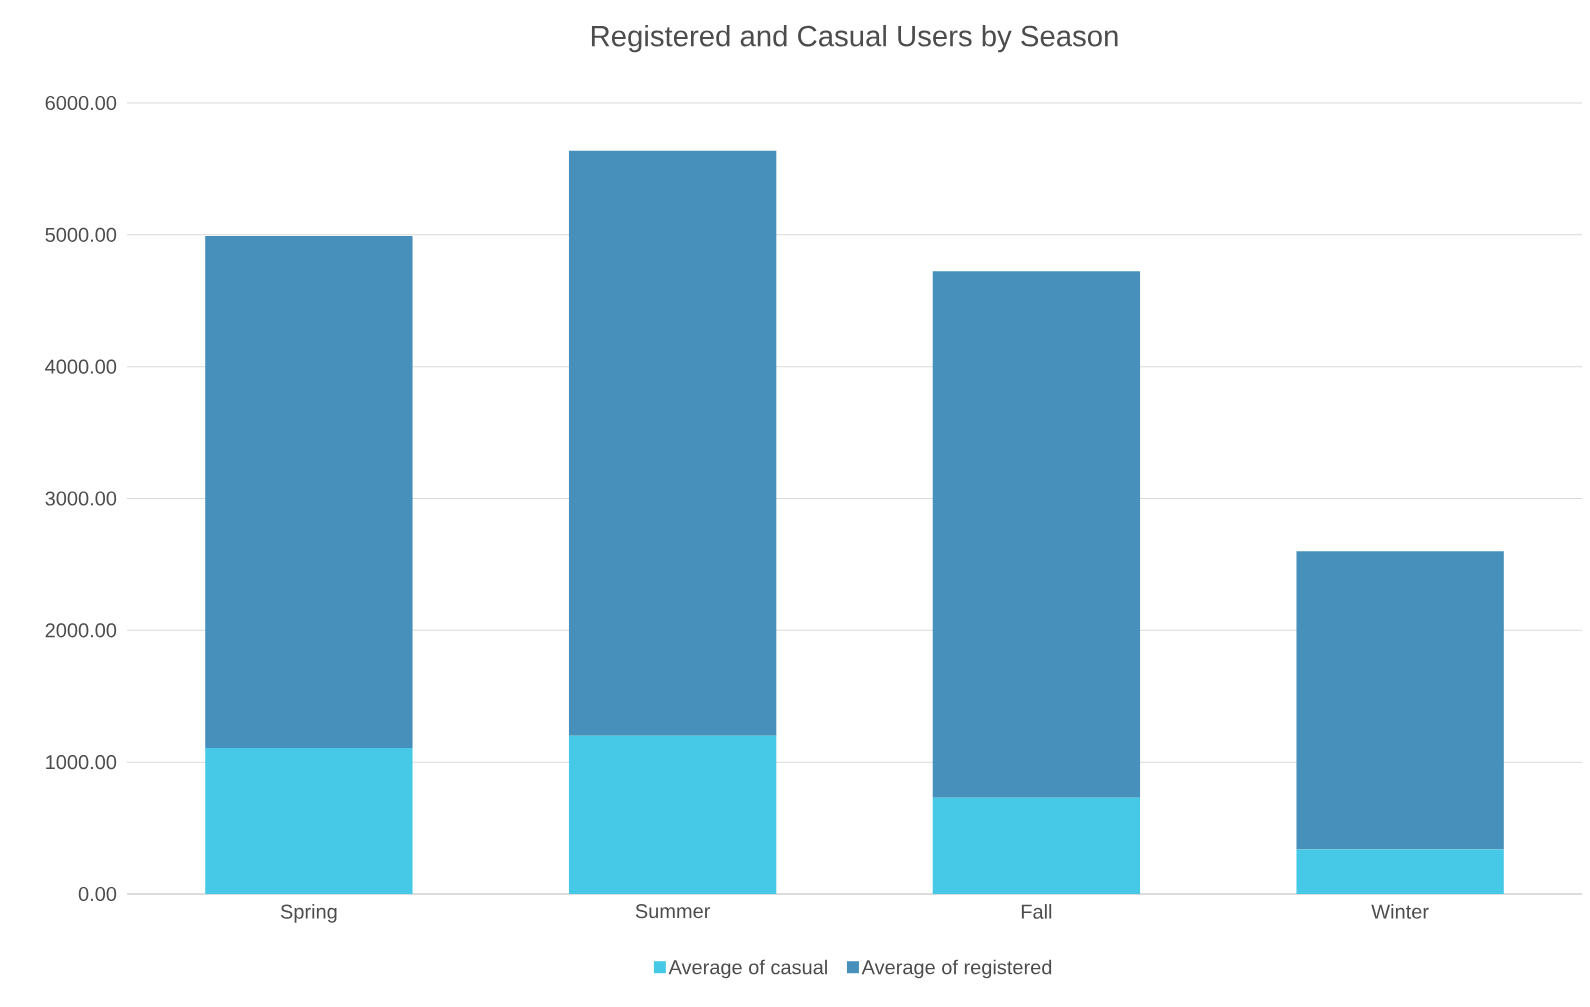 The image size is (1590, 1007). Describe the element at coordinates (854, 38) in the screenshot. I see `chart-title: Registered and Casual Users by Season` at that location.